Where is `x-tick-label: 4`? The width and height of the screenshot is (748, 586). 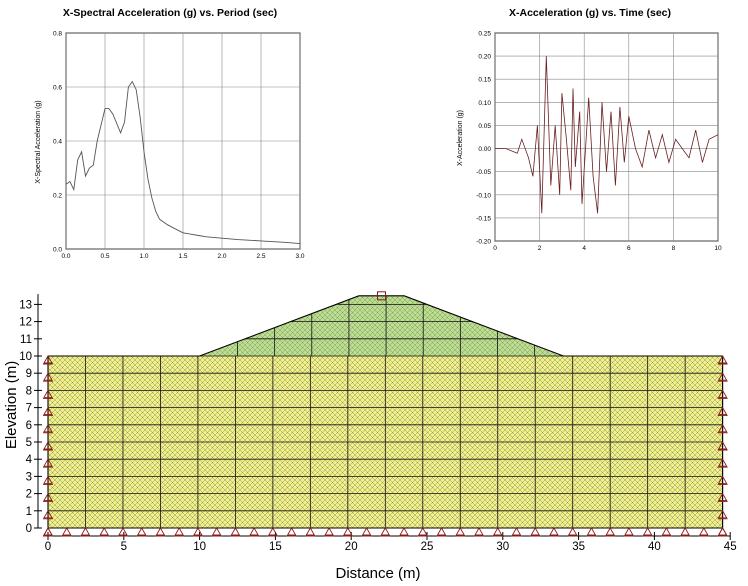 x-tick-label: 4 is located at coordinates (584, 248).